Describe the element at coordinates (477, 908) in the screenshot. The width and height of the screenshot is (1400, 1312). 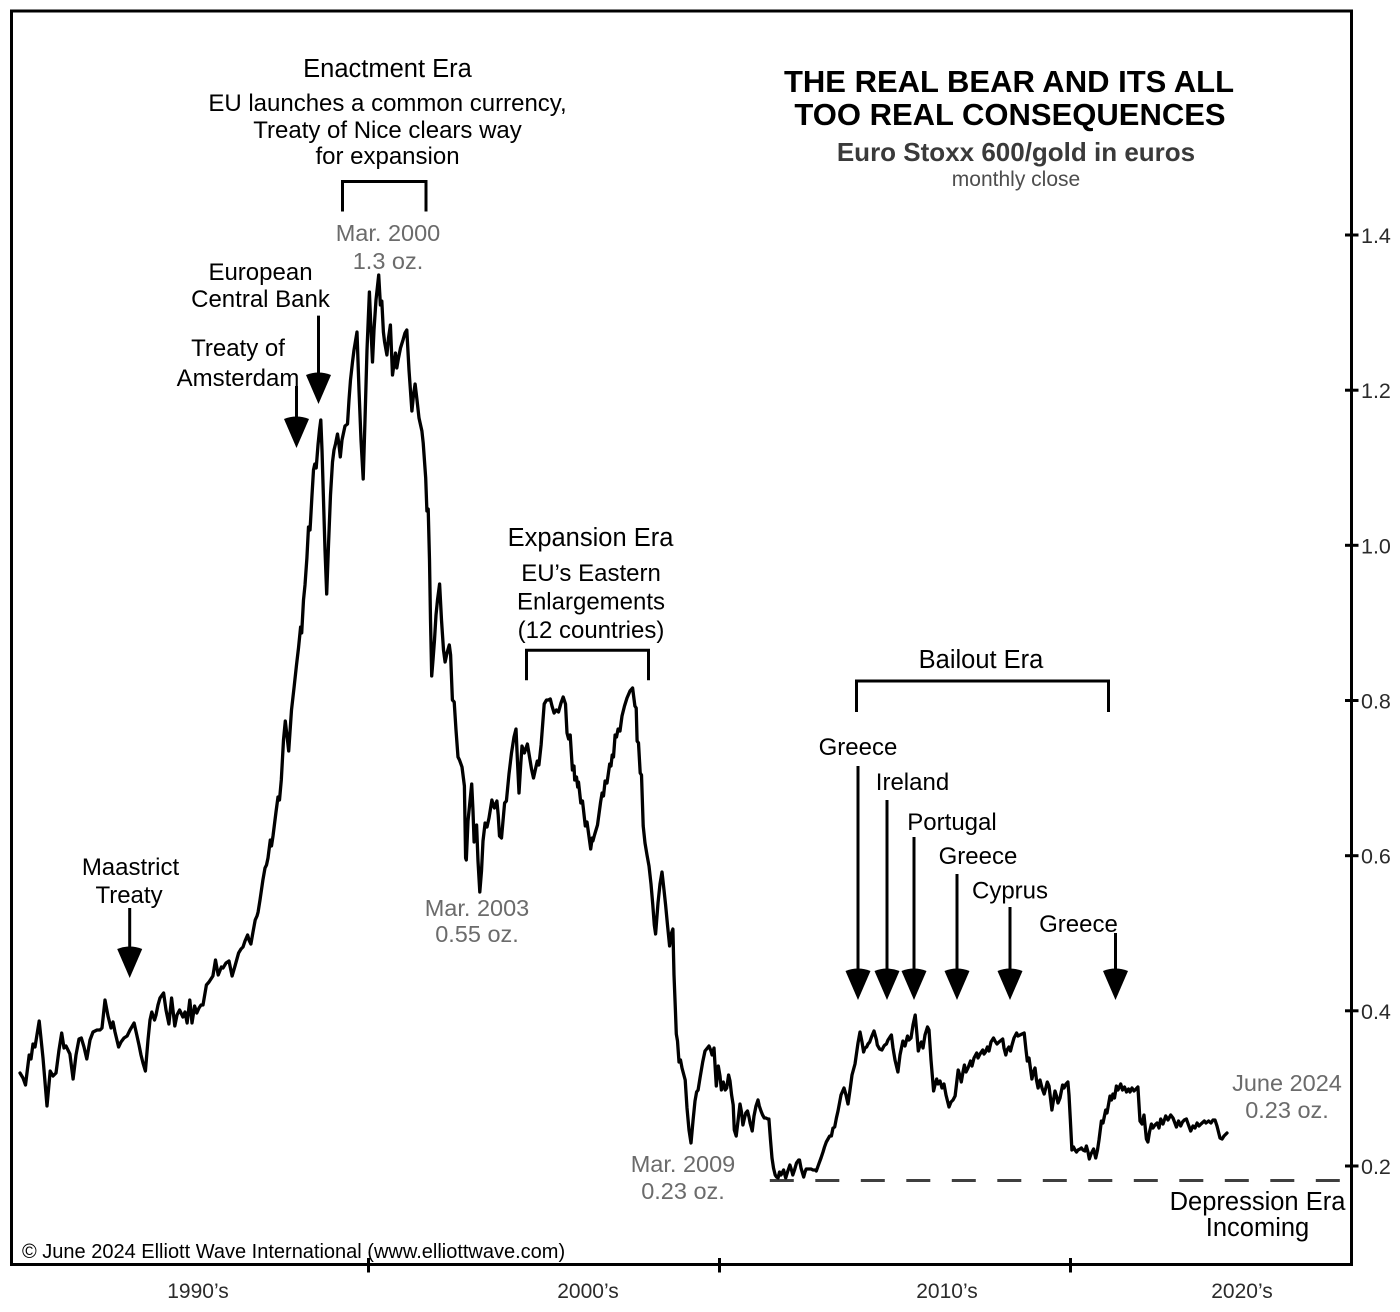
I see `svg-text: Mar. 2003` at that location.